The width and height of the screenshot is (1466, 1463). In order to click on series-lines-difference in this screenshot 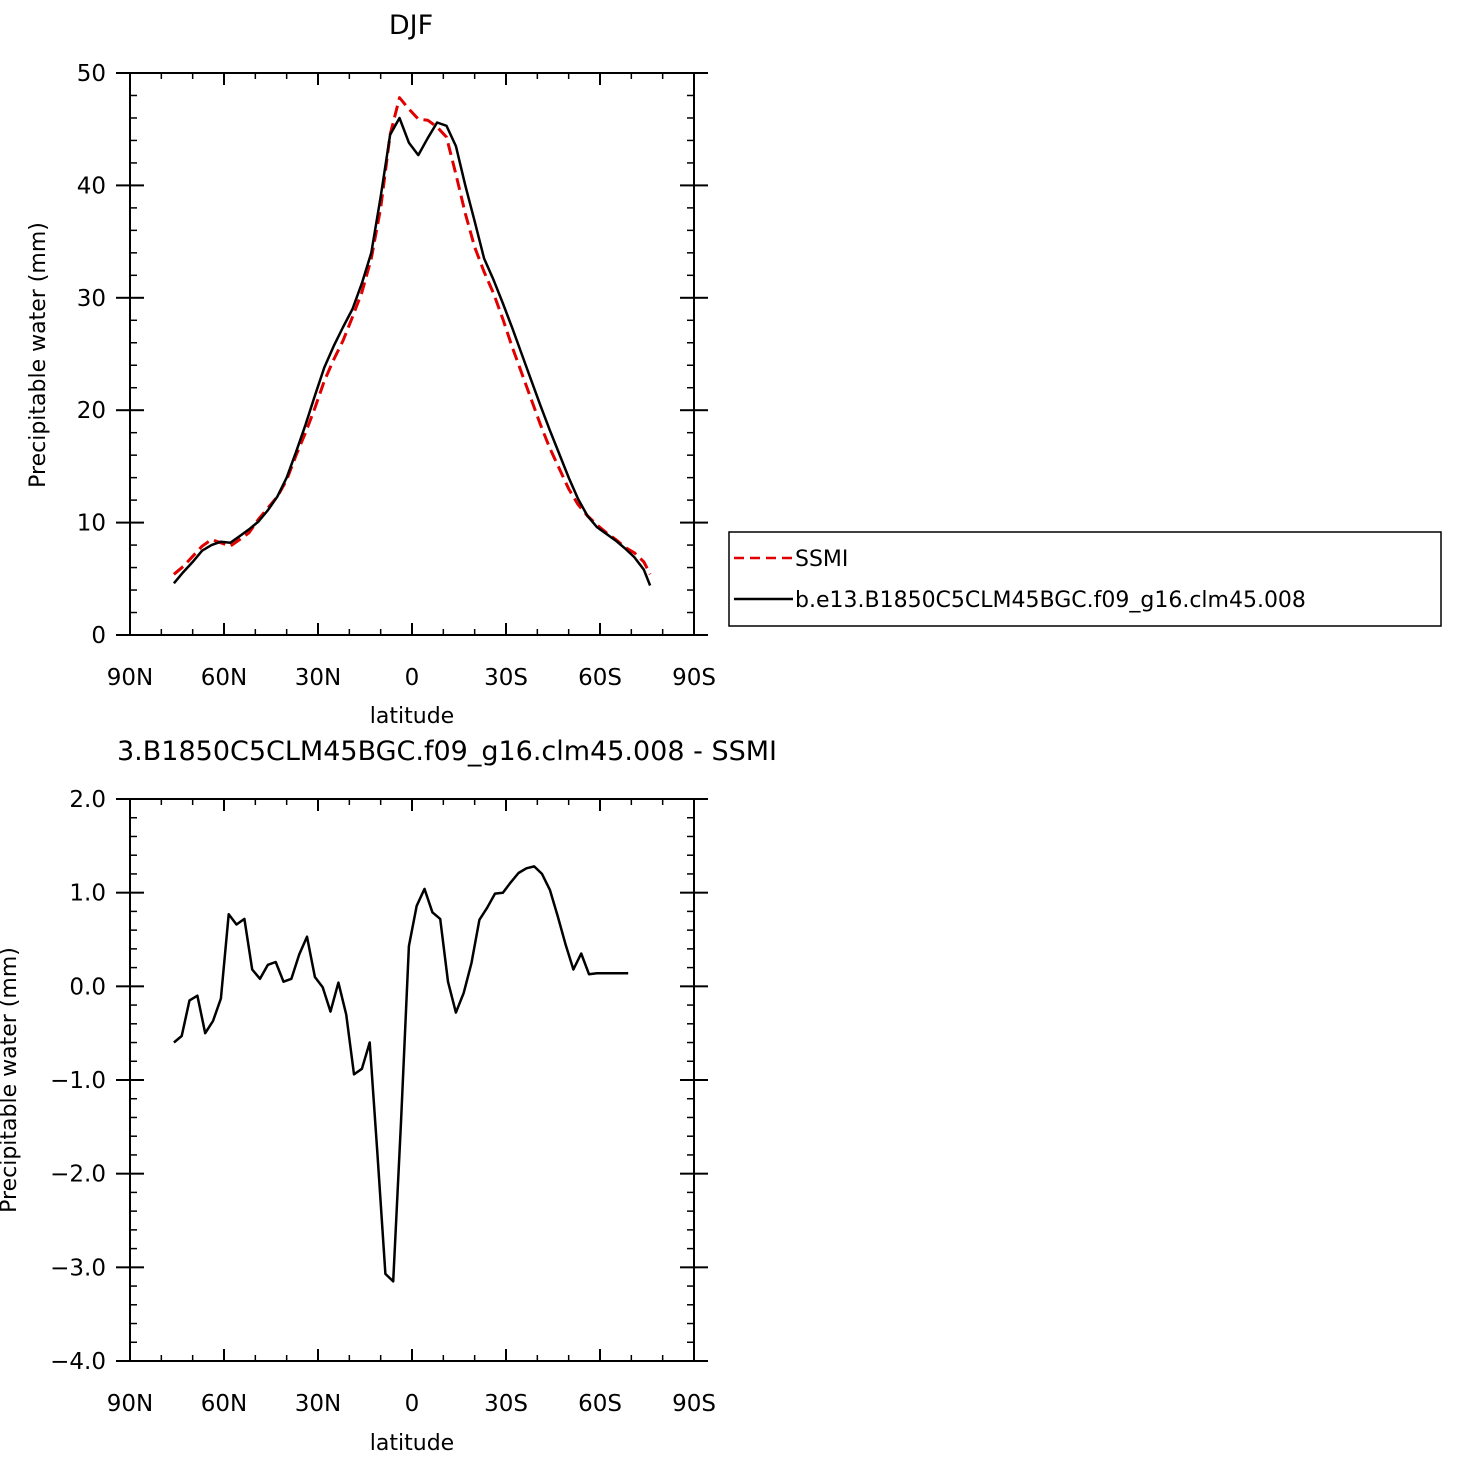, I will do `click(401, 1074)`.